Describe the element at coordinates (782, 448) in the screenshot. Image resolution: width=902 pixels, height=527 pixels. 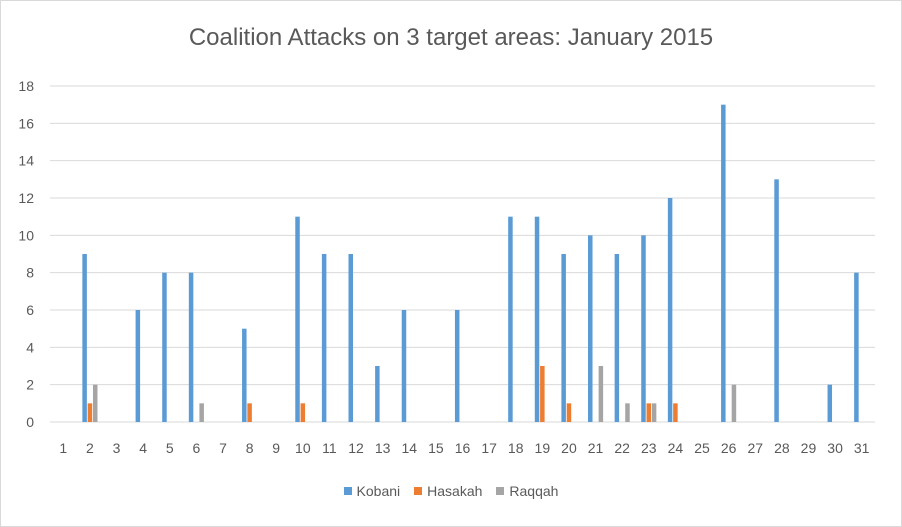
I see `x-tick-label: 28` at that location.